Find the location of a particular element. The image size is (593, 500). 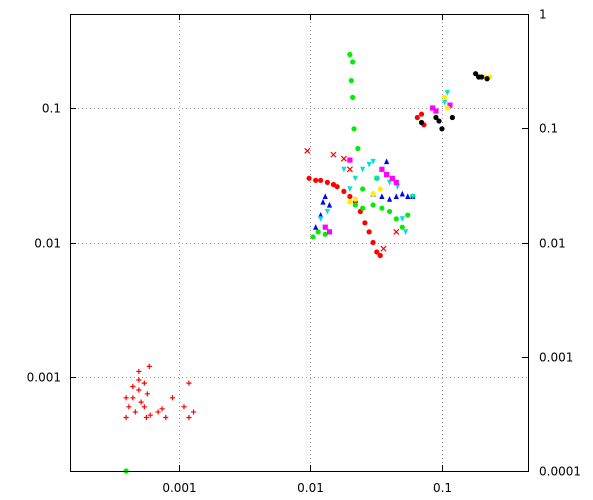

y-tick-label: 0.1 is located at coordinates (51, 109).